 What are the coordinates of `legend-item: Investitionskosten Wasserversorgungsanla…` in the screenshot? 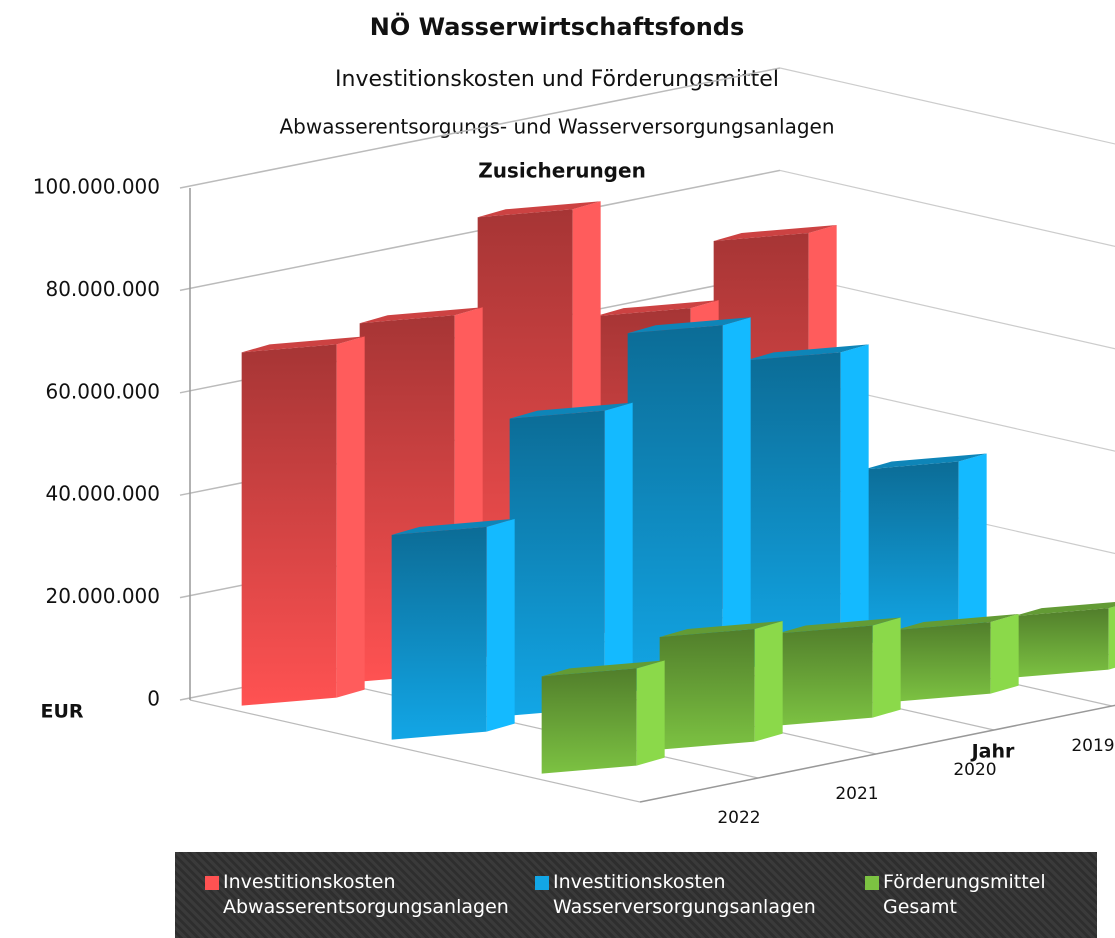 It's located at (700, 895).